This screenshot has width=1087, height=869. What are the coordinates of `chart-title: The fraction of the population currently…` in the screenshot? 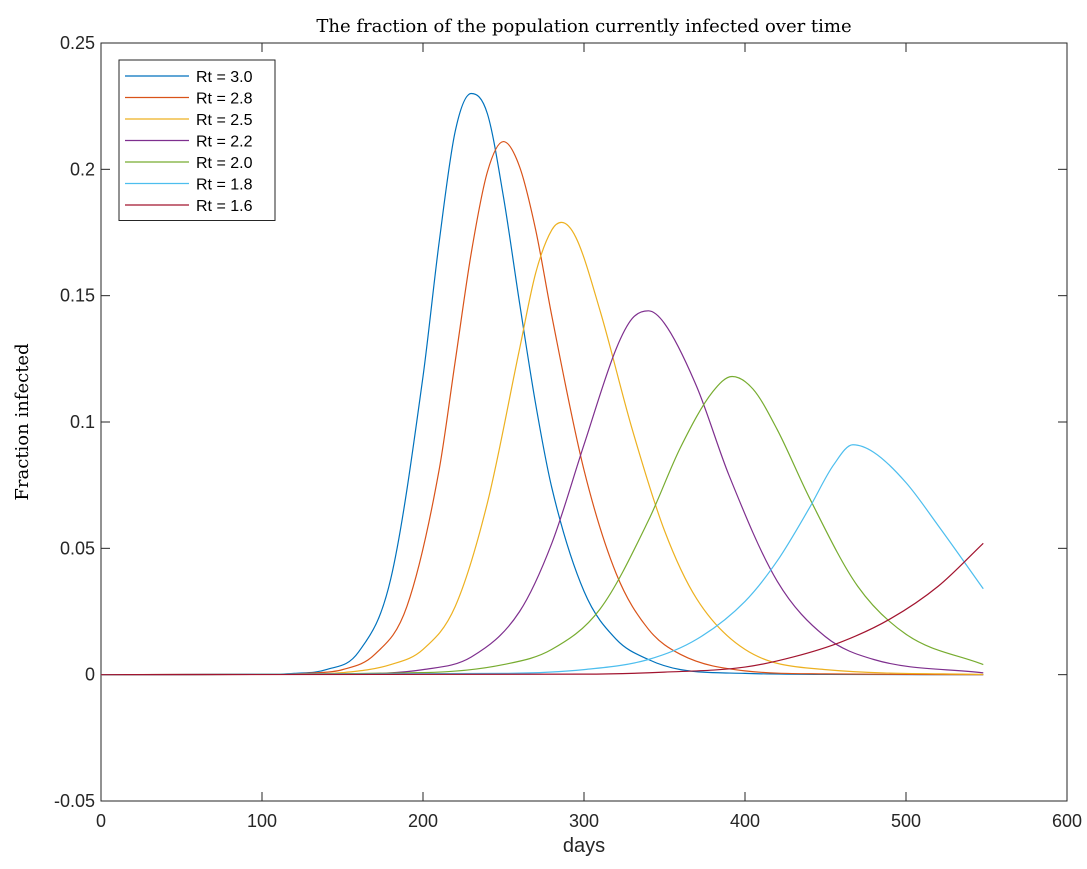 It's located at (583, 26).